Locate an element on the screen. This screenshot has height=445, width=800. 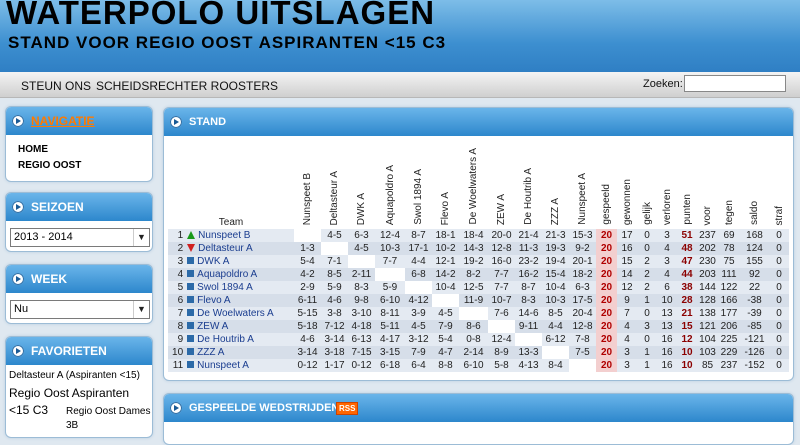
favoriet-item: Regio Oost Aspiranten <15 C3 is located at coordinates (69, 401).